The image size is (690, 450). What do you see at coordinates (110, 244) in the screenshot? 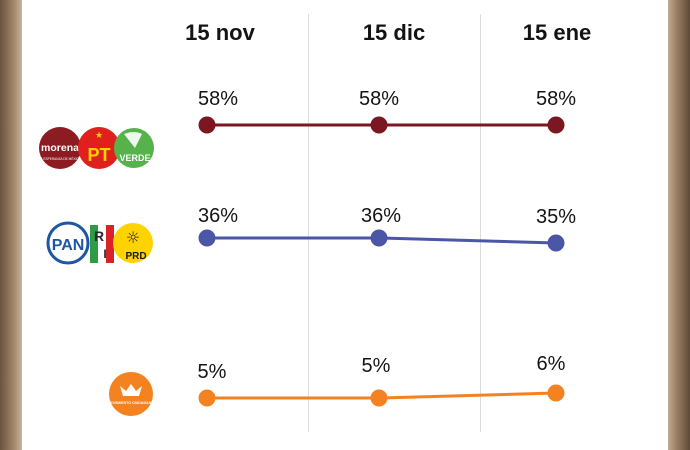
I see `pri-red-stripe` at bounding box center [110, 244].